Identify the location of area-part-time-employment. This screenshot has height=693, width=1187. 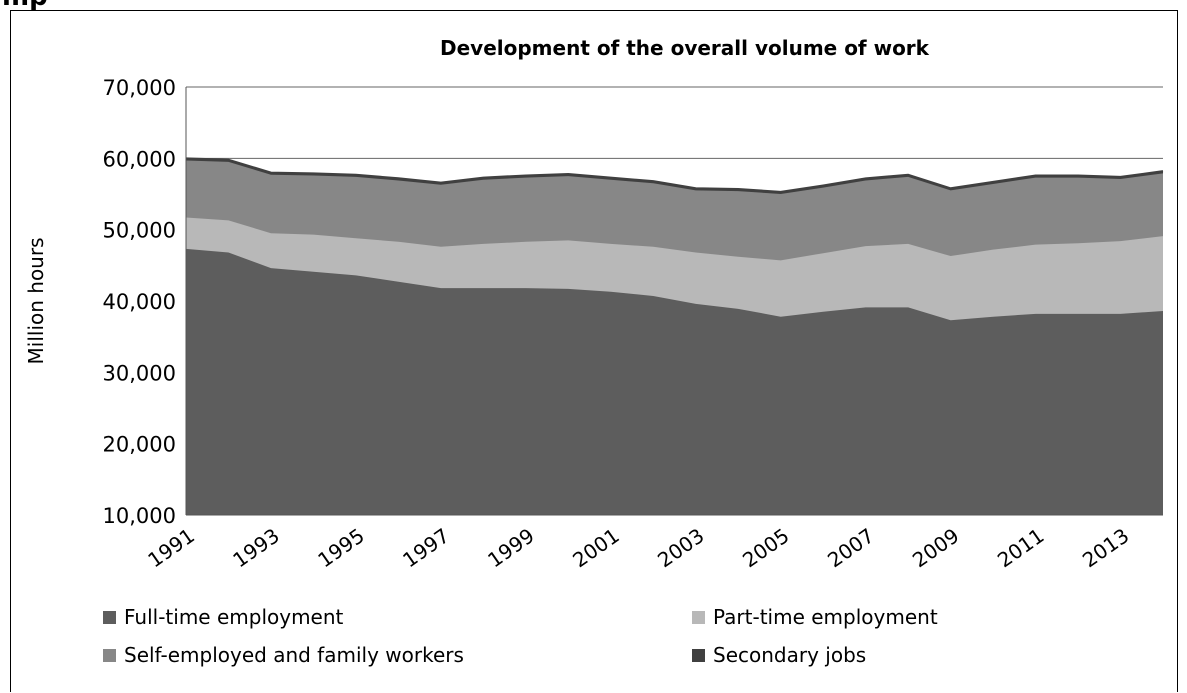
(674, 269).